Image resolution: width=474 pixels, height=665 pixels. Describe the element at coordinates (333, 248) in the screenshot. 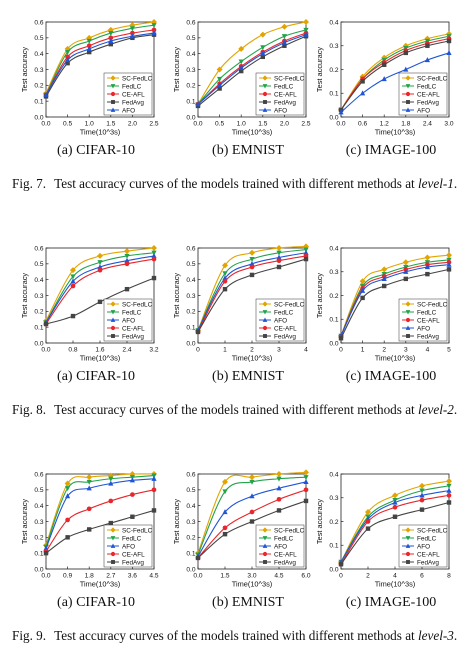

I see `y-tick-label: 0.4` at that location.